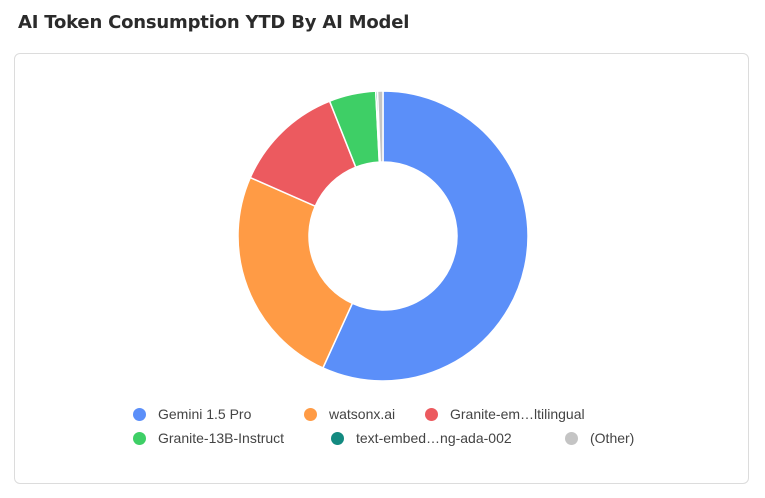 This screenshot has width=765, height=498. I want to click on legend-item-watsonx-ai: watsonx.ai, so click(349, 414).